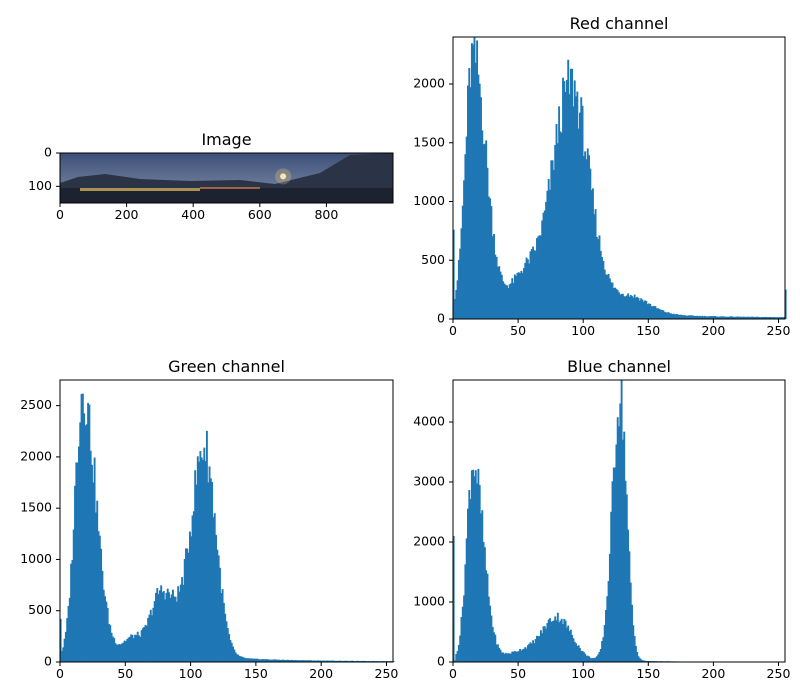  I want to click on x-tick-label: 200, so click(127, 214).